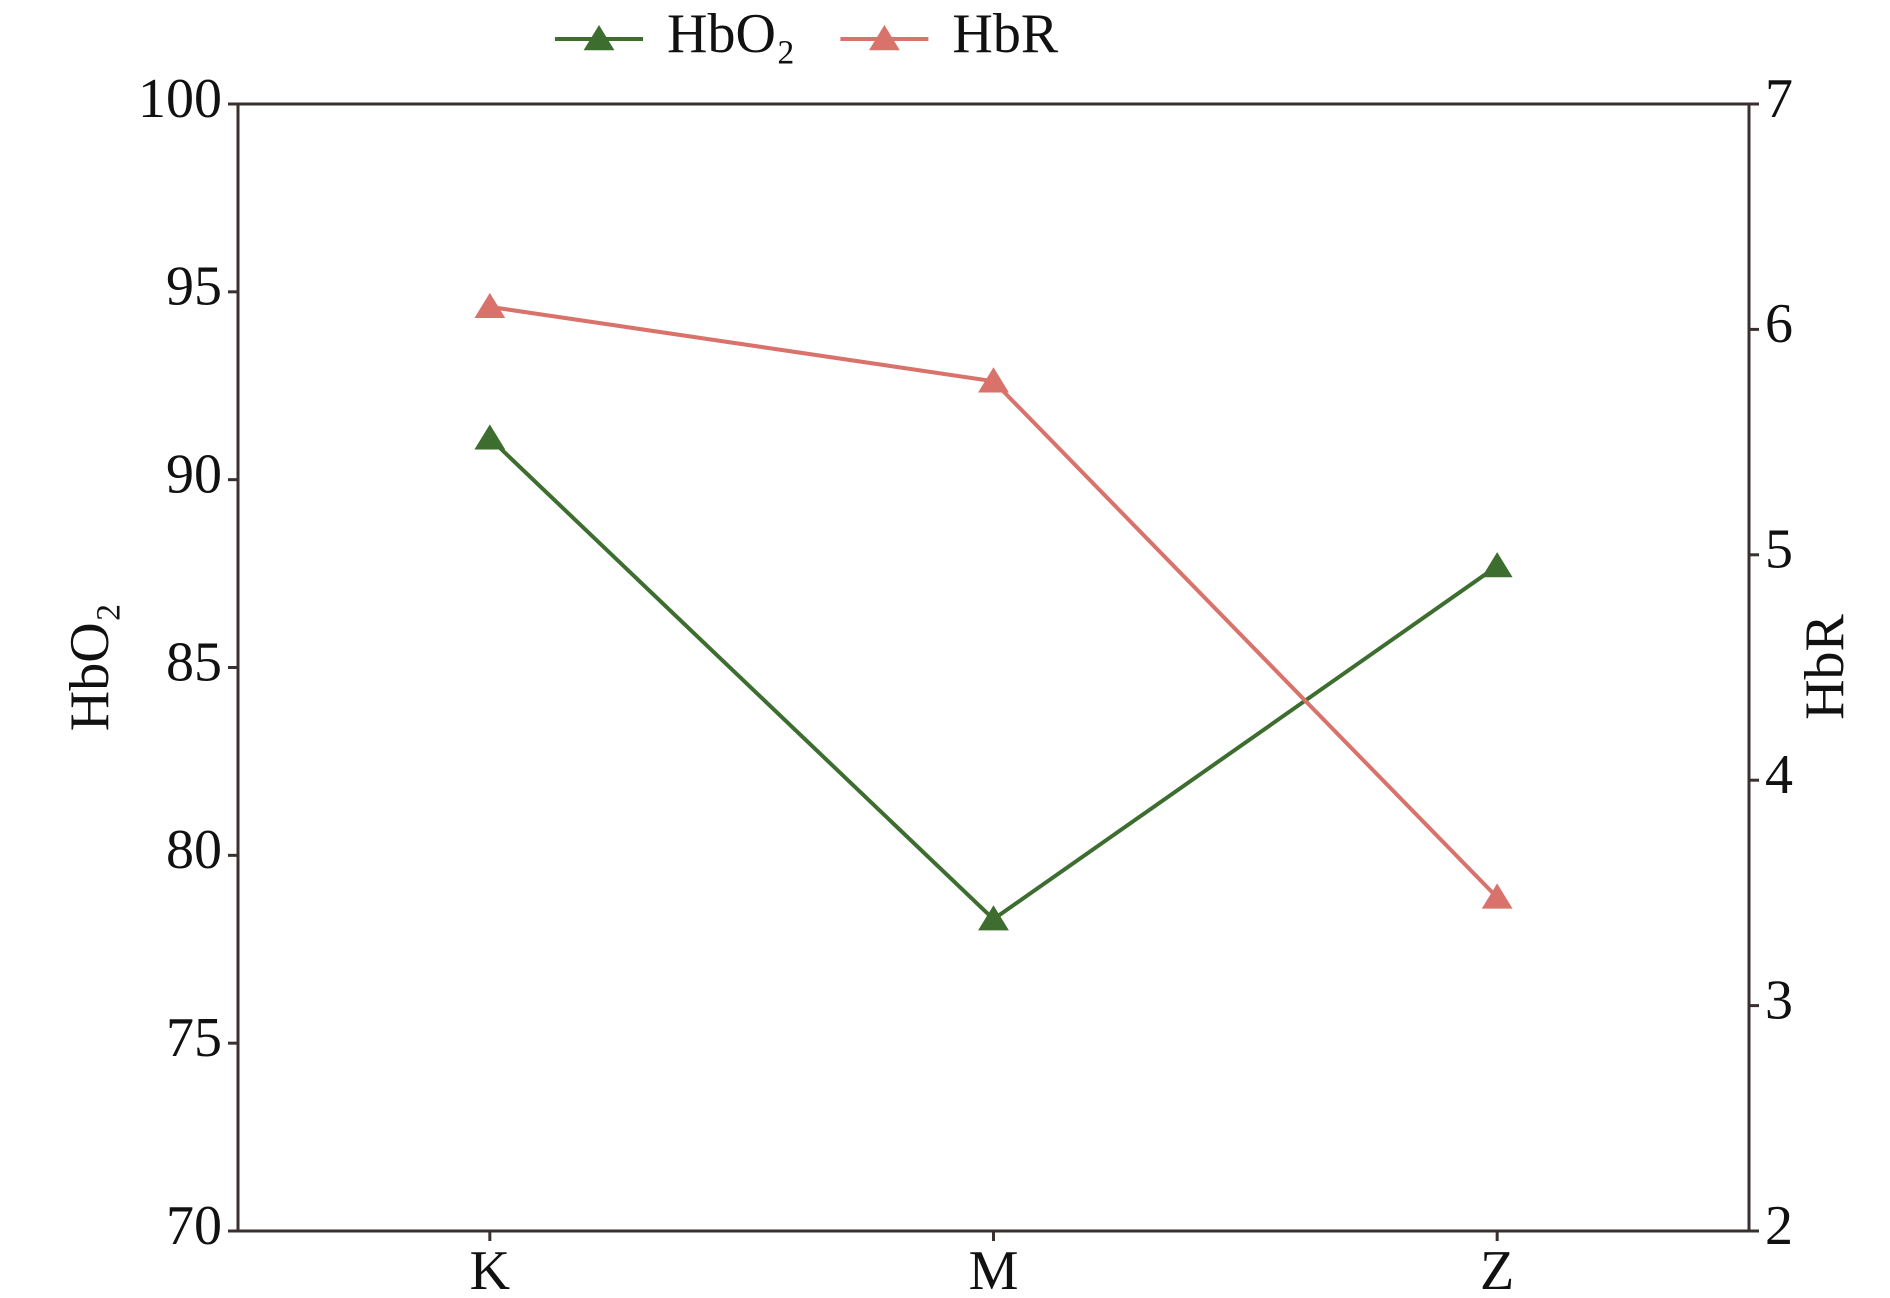  Describe the element at coordinates (194, 662) in the screenshot. I see `y-tick-label: 85` at that location.